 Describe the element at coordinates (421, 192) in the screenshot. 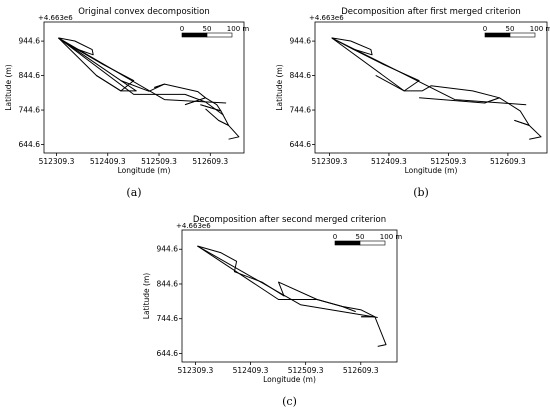

I see `figure-caption: (b)` at that location.